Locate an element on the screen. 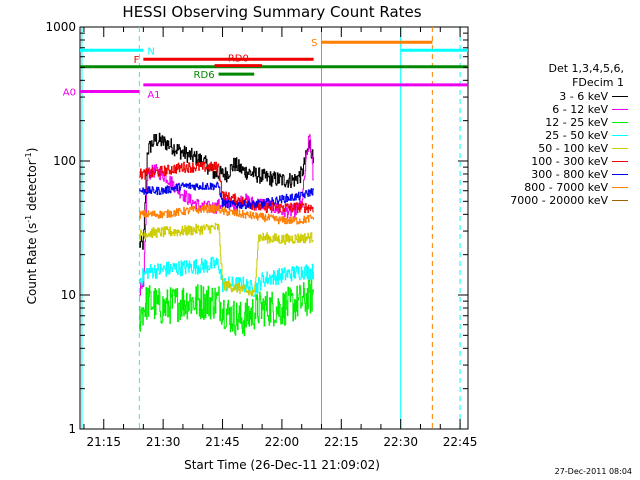 The image size is (640, 480). legend-entry: 12 - 25 keV is located at coordinates (556, 122).